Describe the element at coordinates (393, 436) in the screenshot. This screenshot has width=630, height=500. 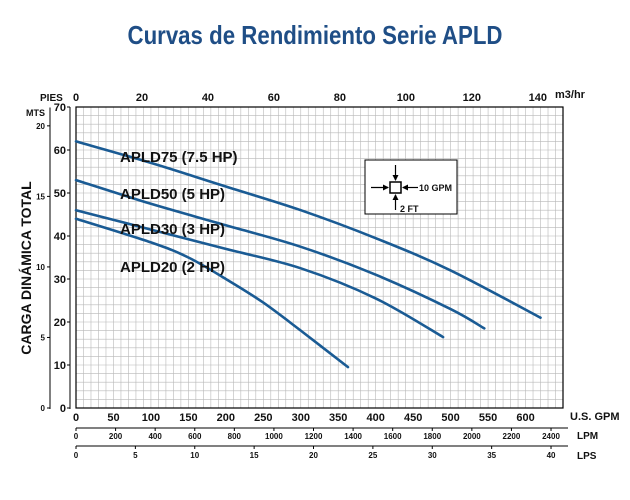
I see `lpm-tick-label: 1600` at that location.